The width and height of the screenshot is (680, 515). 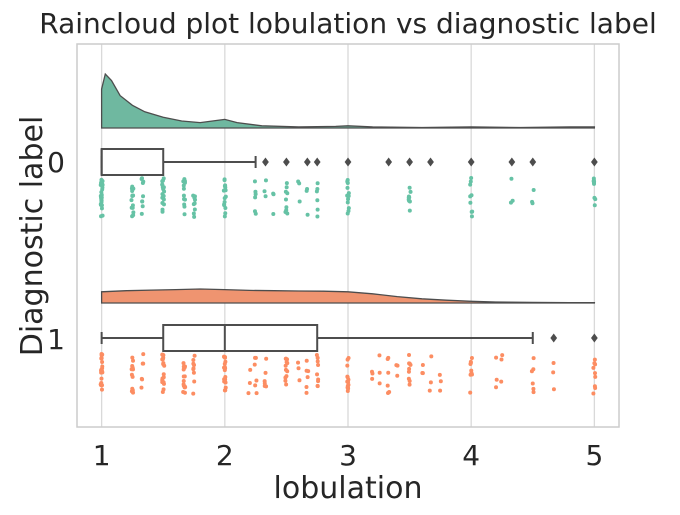 I want to click on x-tick-label: 3, so click(x=348, y=455).